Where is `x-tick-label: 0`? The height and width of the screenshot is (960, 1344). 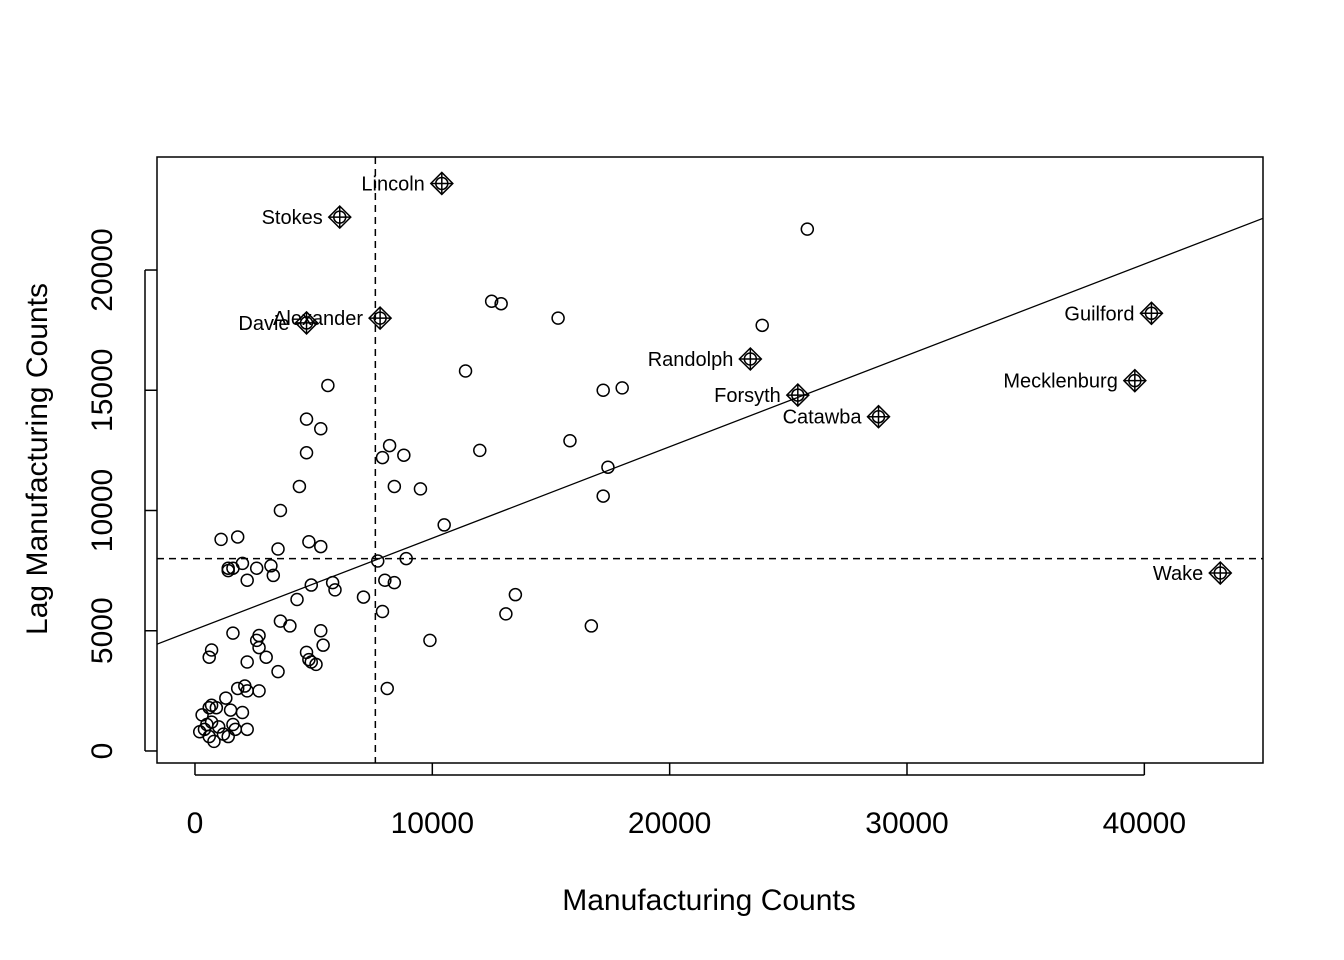 x-tick-label: 0 is located at coordinates (195, 823).